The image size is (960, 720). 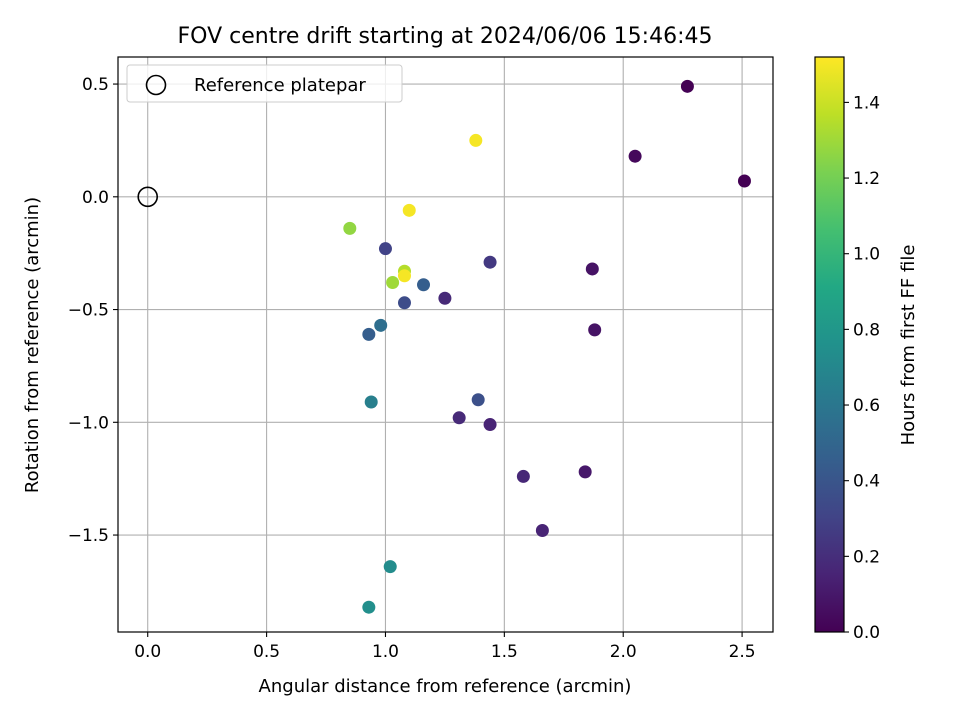 I want to click on colorbar-tick-label: 0.8, so click(x=866, y=330).